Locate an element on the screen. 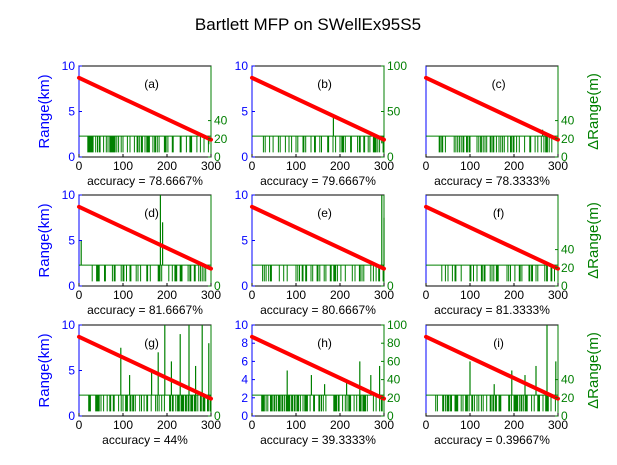  range-tick-label: 2 is located at coordinates (244, 398).